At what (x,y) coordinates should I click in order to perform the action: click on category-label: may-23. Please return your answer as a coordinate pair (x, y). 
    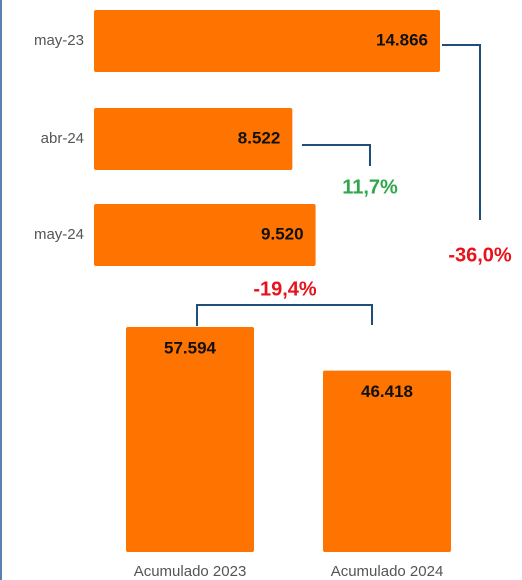
    Looking at the image, I should click on (59, 40).